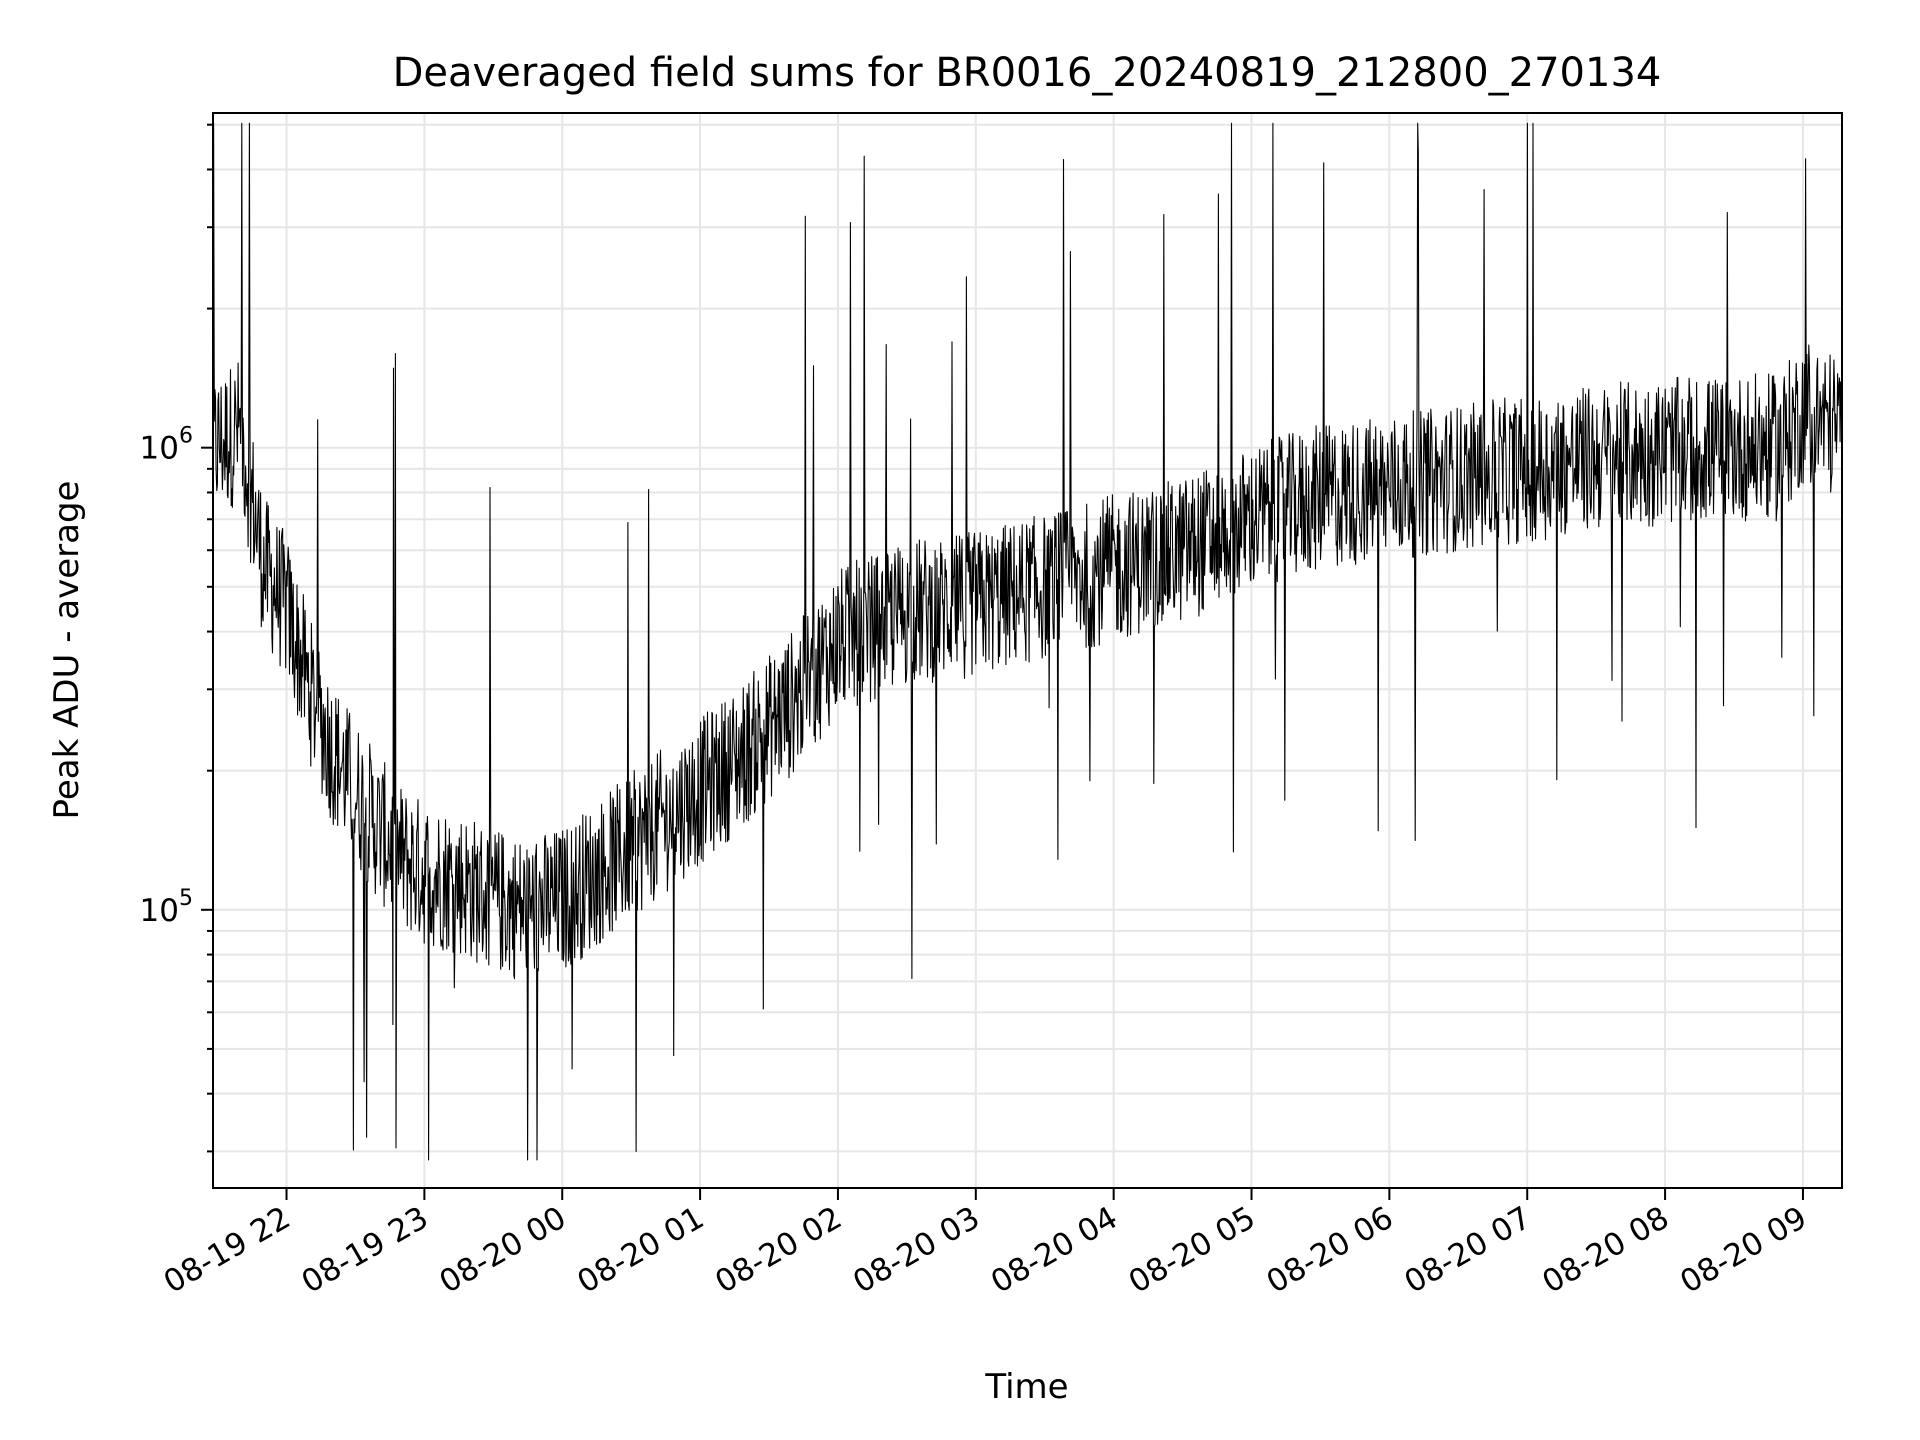  What do you see at coordinates (176, 638) in the screenshot?
I see `y-axis-ticks: 10⁵ 10⁶` at bounding box center [176, 638].